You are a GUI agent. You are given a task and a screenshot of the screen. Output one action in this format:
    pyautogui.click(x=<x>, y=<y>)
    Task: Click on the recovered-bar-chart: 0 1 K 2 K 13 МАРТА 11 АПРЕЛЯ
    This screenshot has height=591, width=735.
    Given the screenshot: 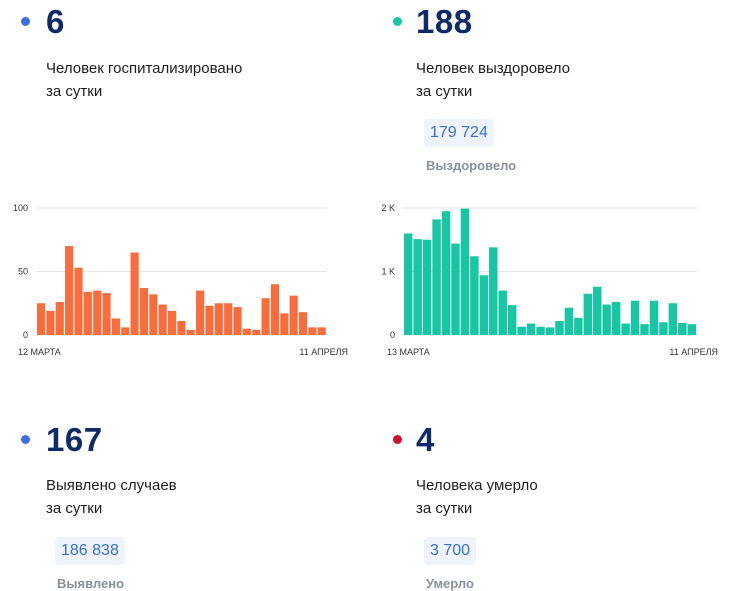 What is the action you would take?
    pyautogui.click(x=549, y=280)
    